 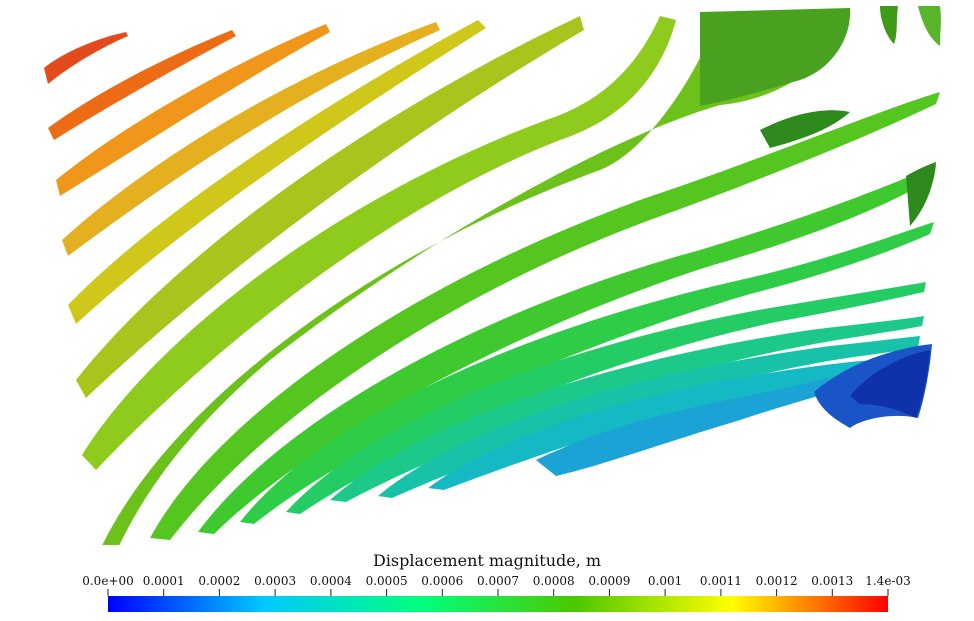 I want to click on tick-label: 0.0004, so click(x=331, y=581).